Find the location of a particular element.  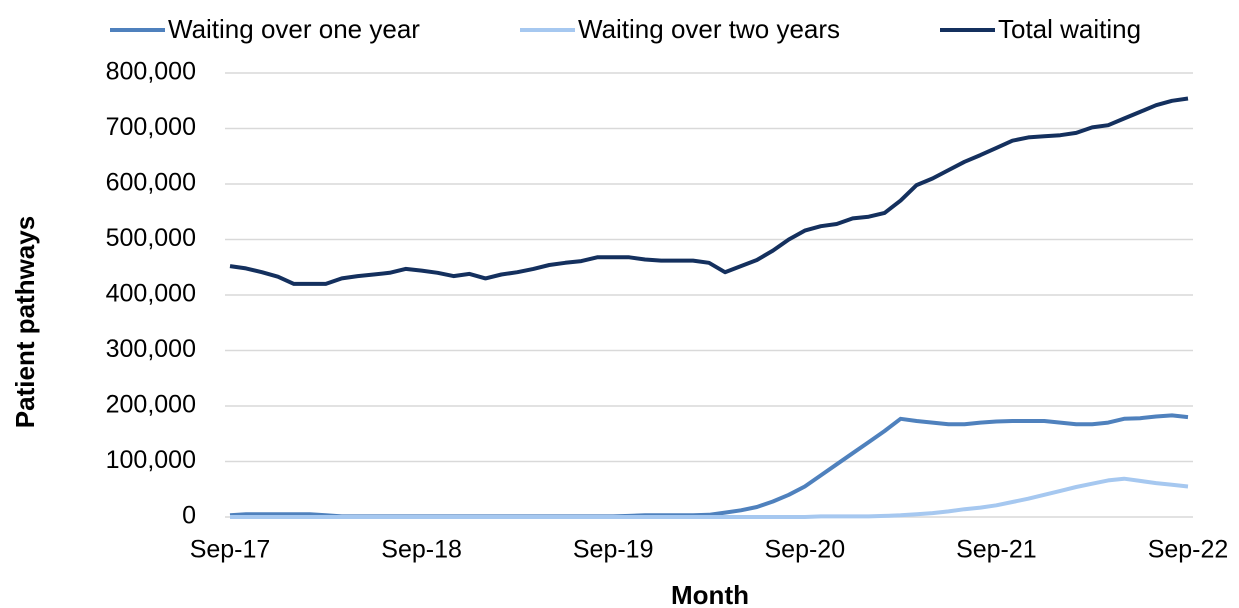

y-axis-label: Patient pathways is located at coordinates (25, 322).